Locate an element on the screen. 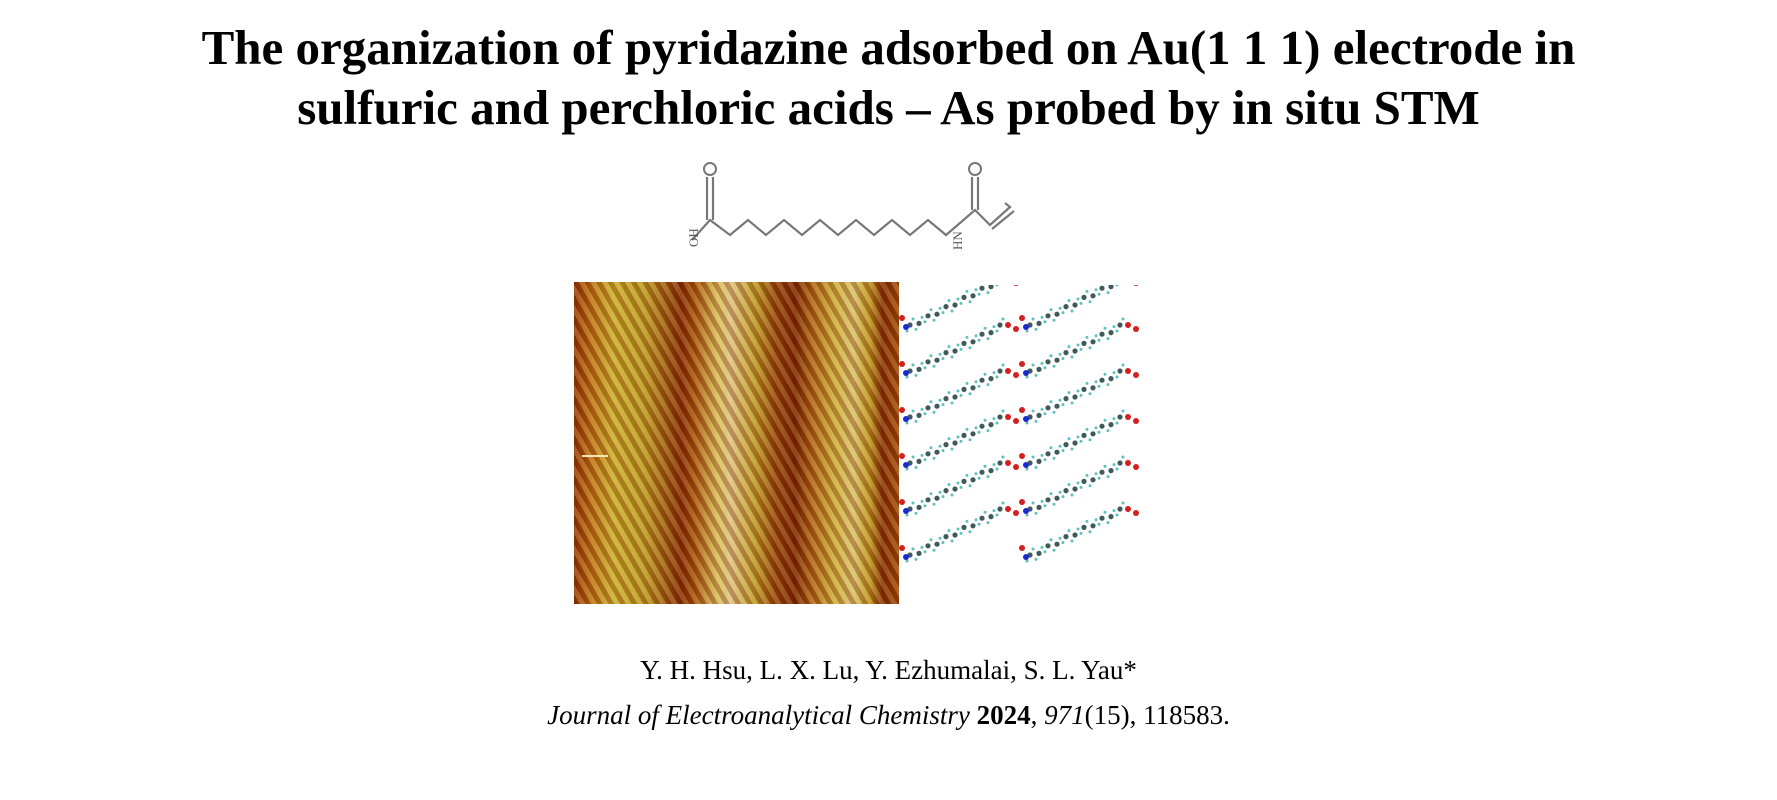 This screenshot has width=1777, height=800. label-hn: HN is located at coordinates (957, 240).